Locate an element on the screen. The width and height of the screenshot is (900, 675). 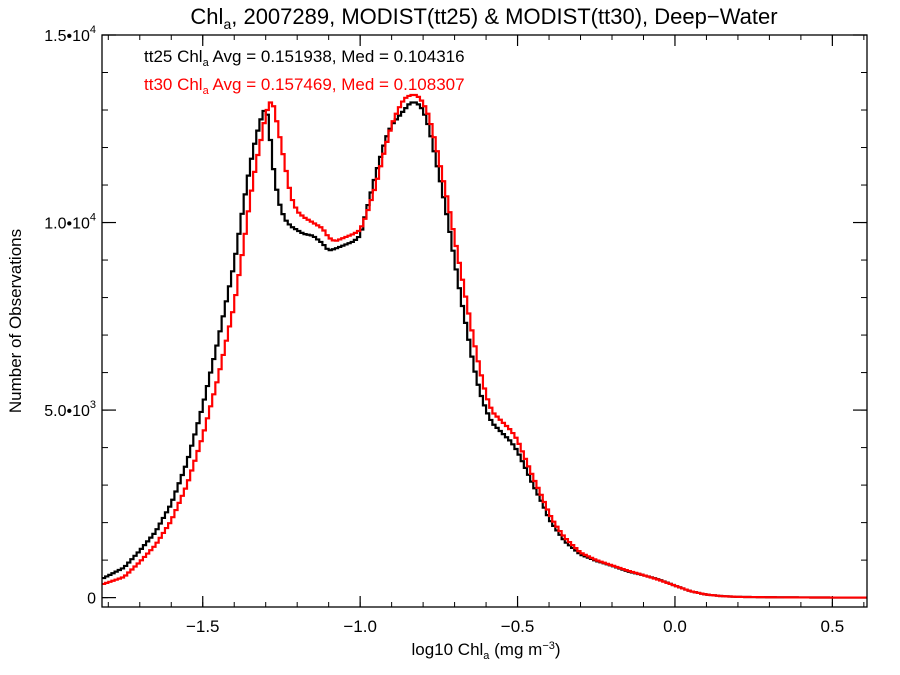
y-axis-label: Number of Observations is located at coordinates (15, 321).